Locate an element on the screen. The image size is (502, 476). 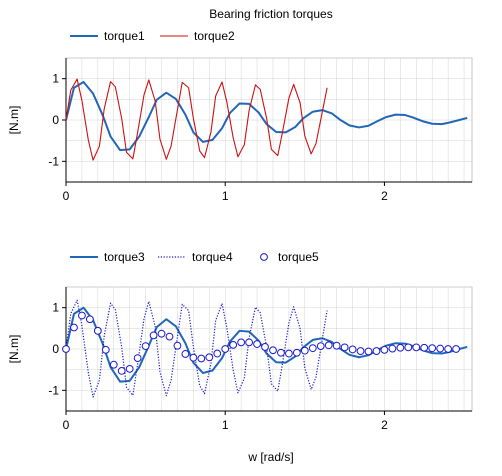
legend-label: torque2 is located at coordinates (214, 36).